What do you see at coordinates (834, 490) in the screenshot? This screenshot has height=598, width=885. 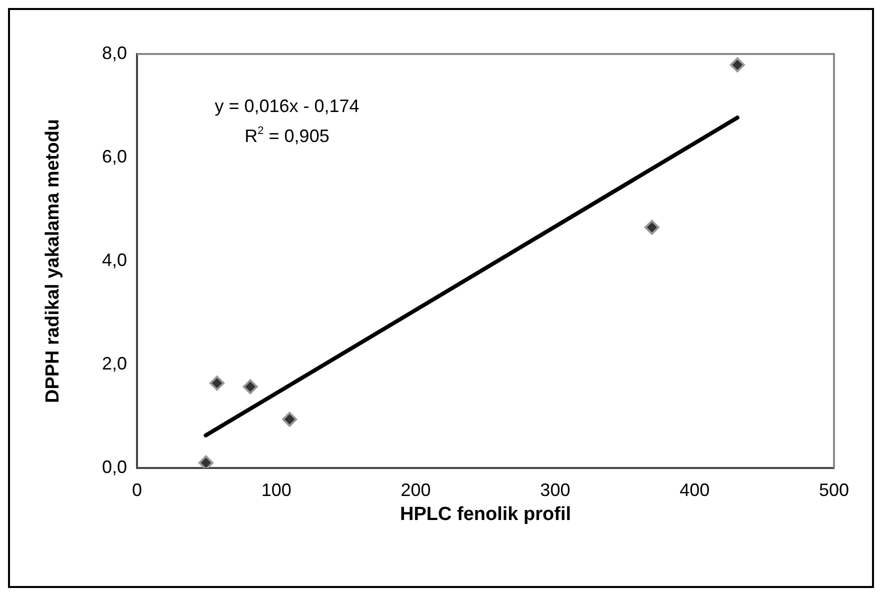 I see `x-tick-label: 500` at bounding box center [834, 490].